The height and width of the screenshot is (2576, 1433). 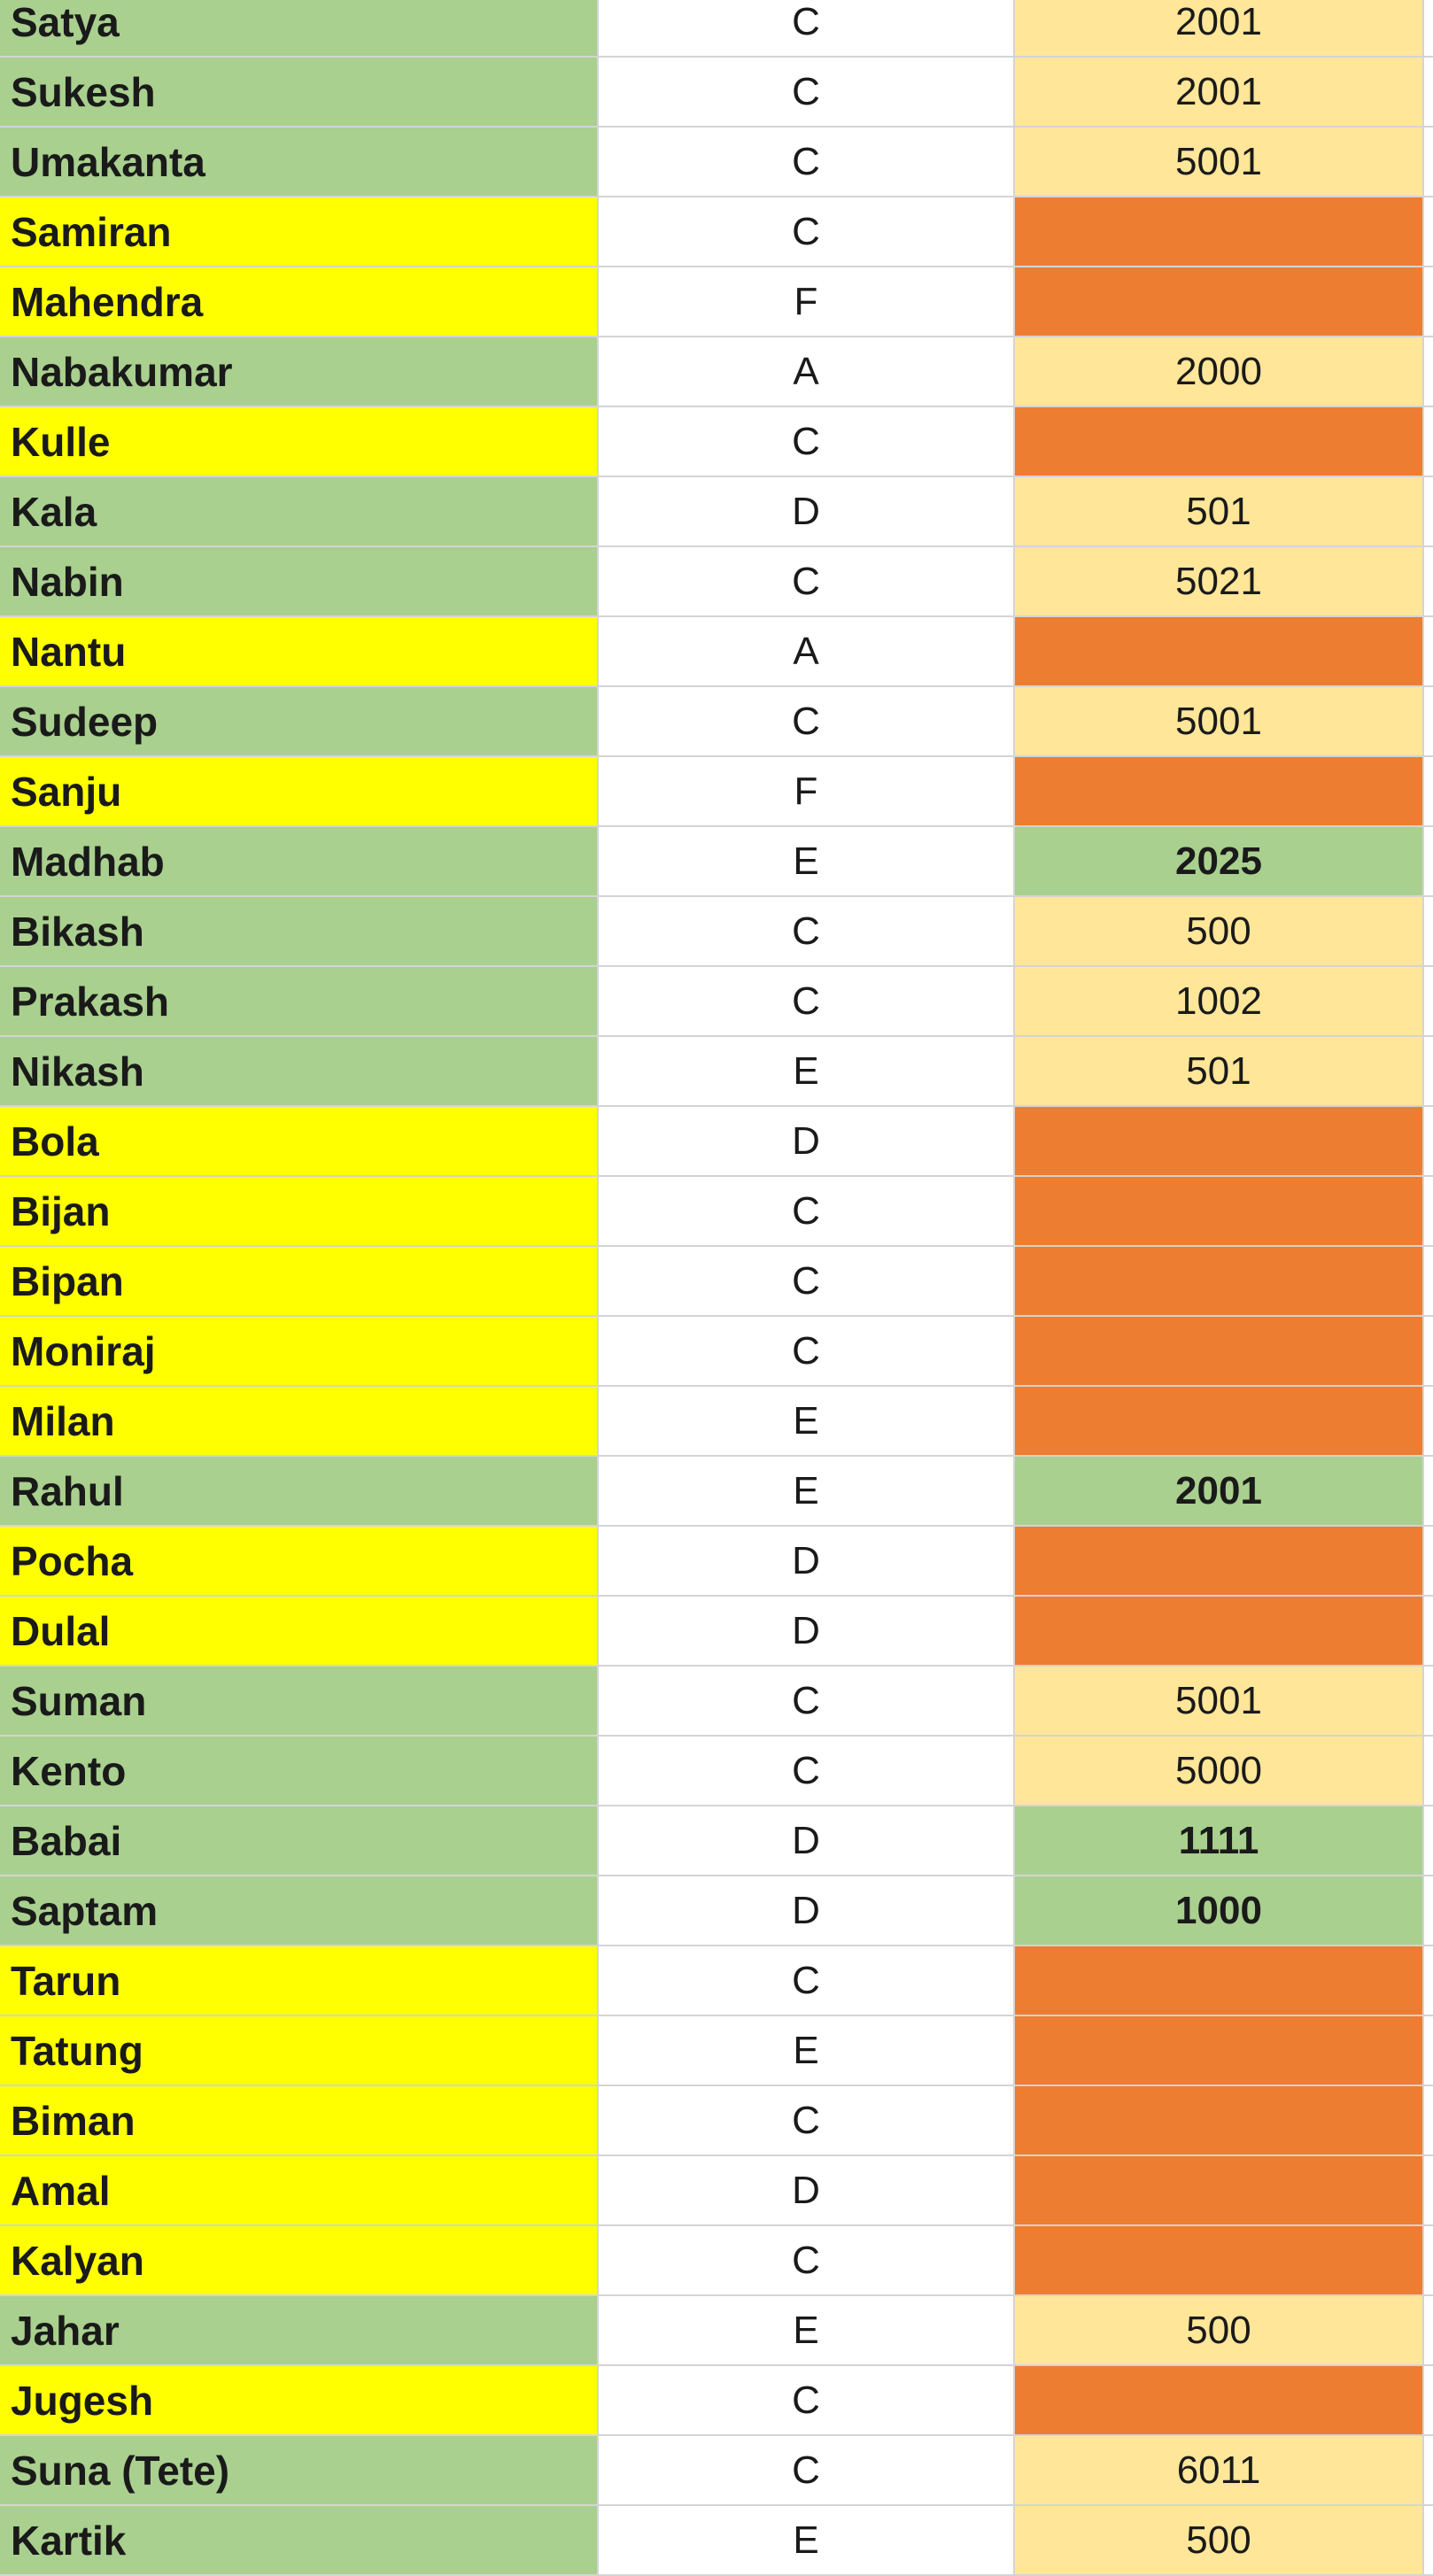 What do you see at coordinates (299, 862) in the screenshot?
I see `name-cell: Madhab` at bounding box center [299, 862].